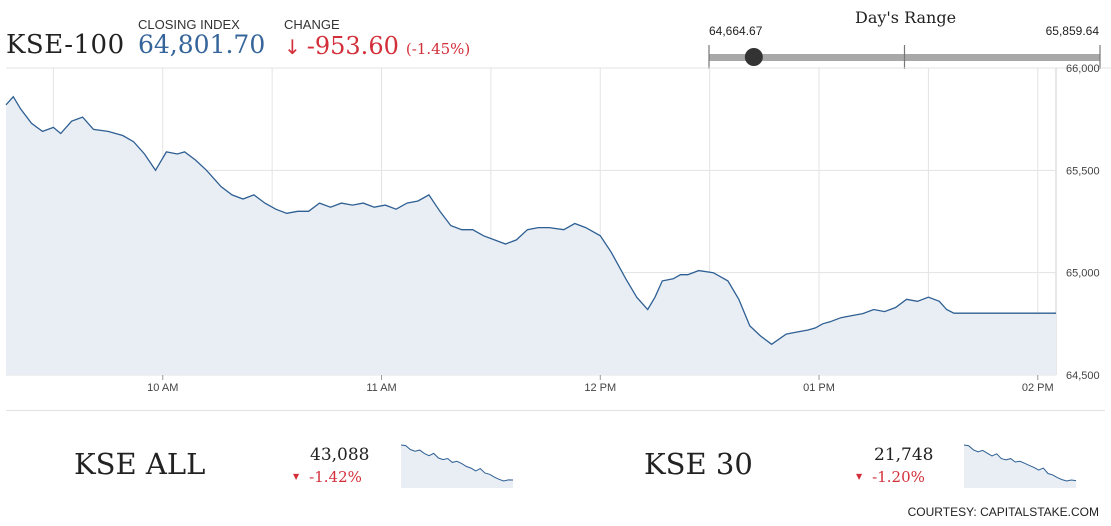  I want to click on days-range-low: 64,664.67, so click(736, 31).